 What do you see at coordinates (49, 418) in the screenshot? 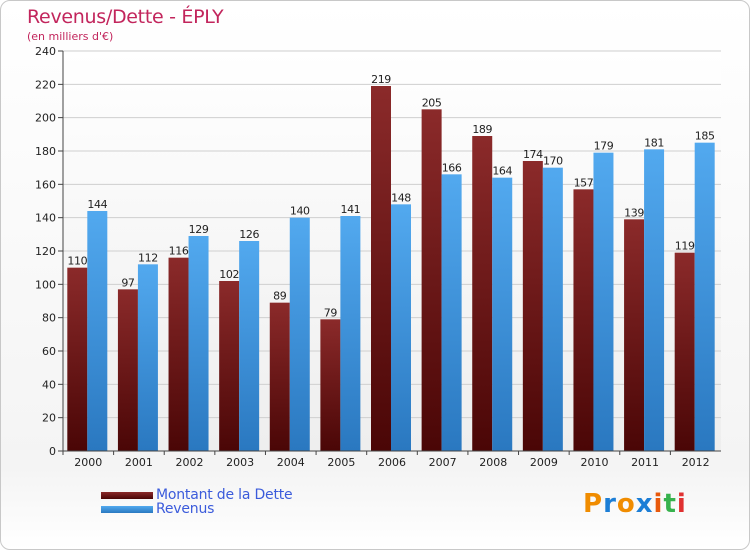
I see `y-tick-label: 20` at bounding box center [49, 418].